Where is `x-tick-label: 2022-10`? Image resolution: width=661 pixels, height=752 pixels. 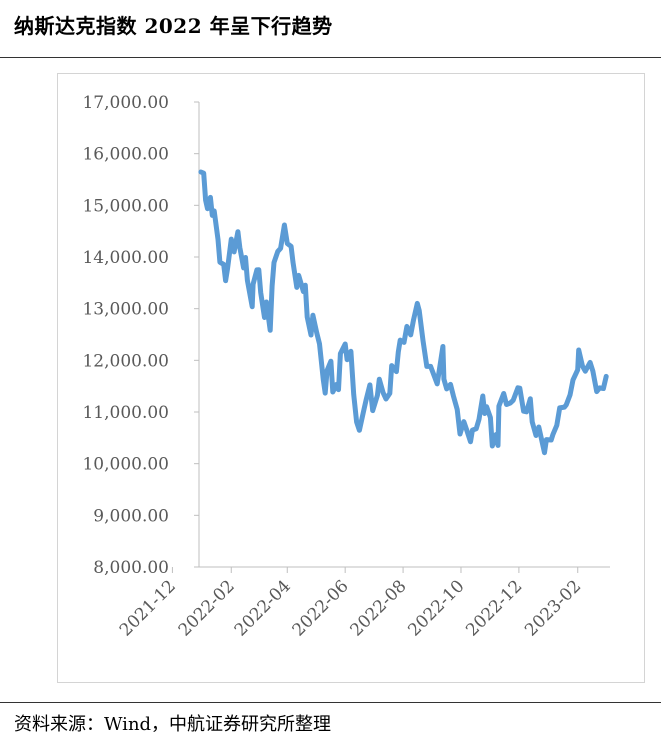
x-tick-label: 2022-10 is located at coordinates (436, 608).